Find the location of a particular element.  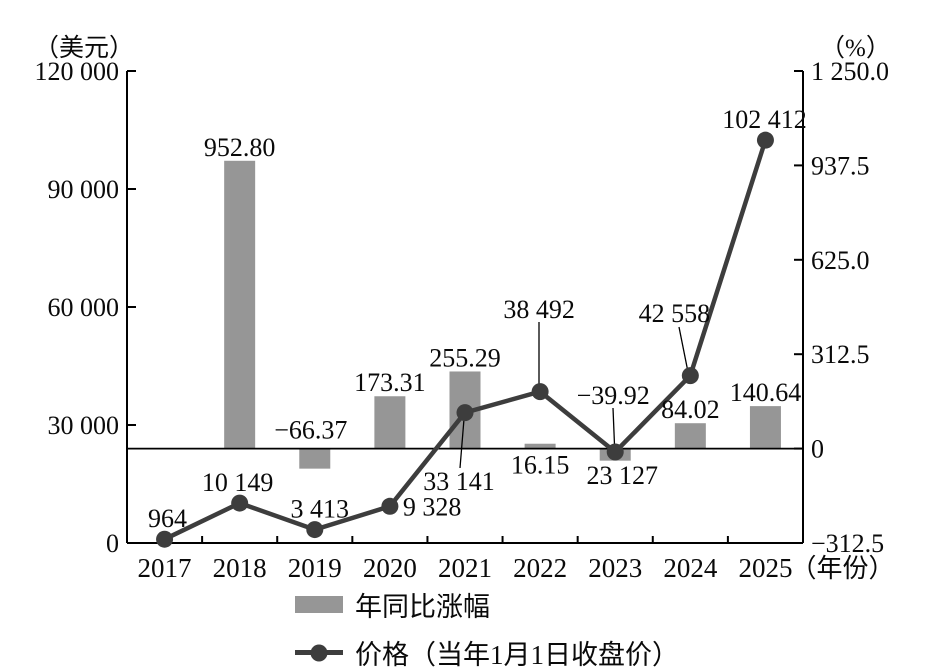

bar-2022 is located at coordinates (540, 446).